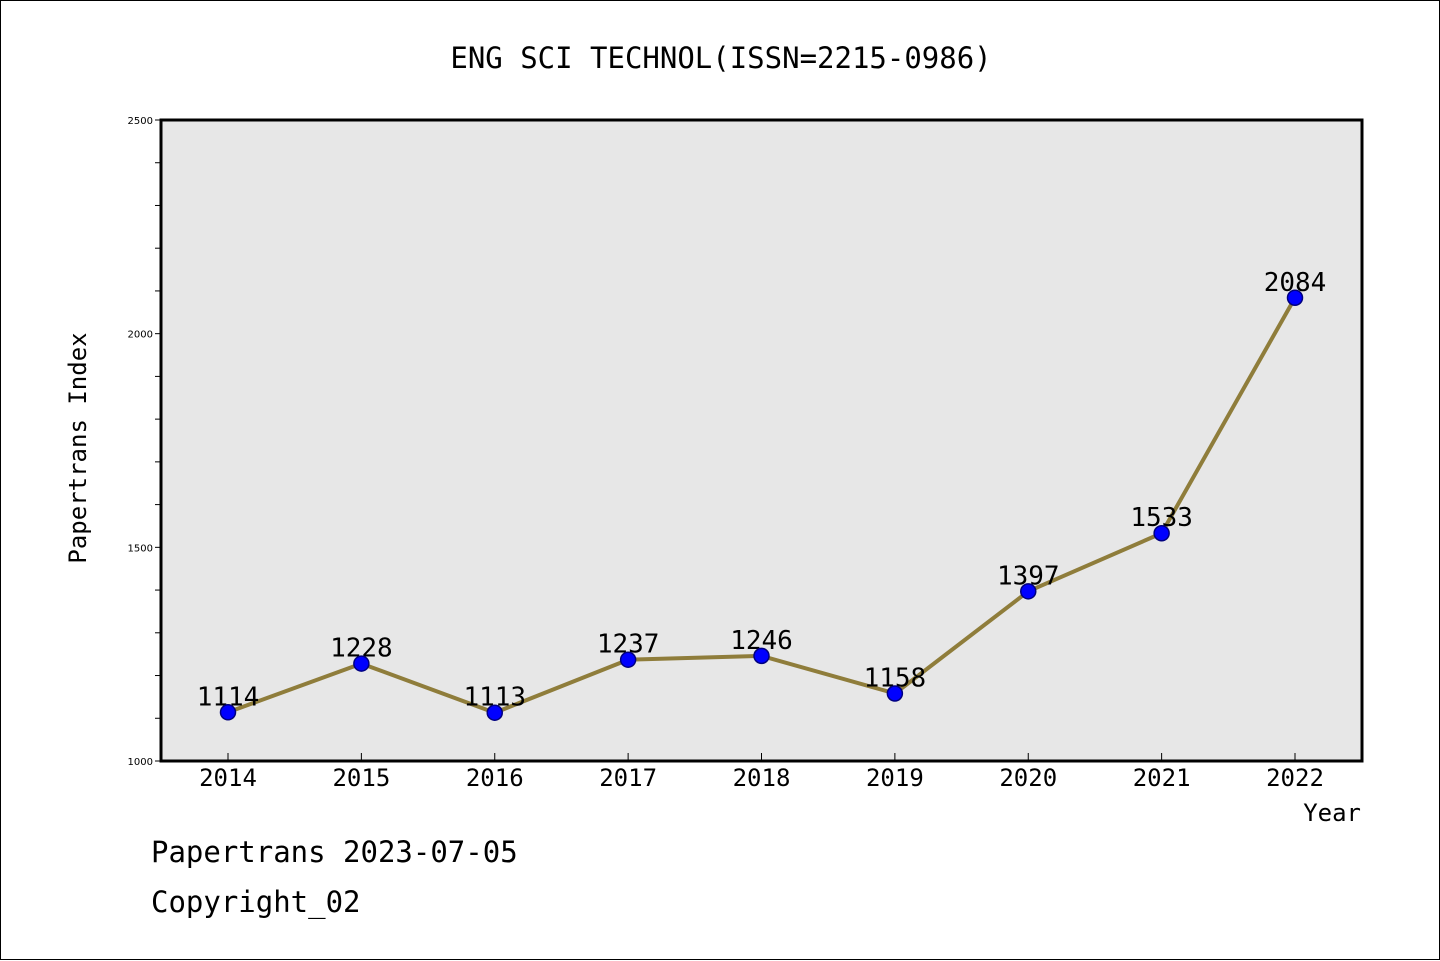  What do you see at coordinates (762, 778) in the screenshot?
I see `x-tick-label: 2018` at bounding box center [762, 778].